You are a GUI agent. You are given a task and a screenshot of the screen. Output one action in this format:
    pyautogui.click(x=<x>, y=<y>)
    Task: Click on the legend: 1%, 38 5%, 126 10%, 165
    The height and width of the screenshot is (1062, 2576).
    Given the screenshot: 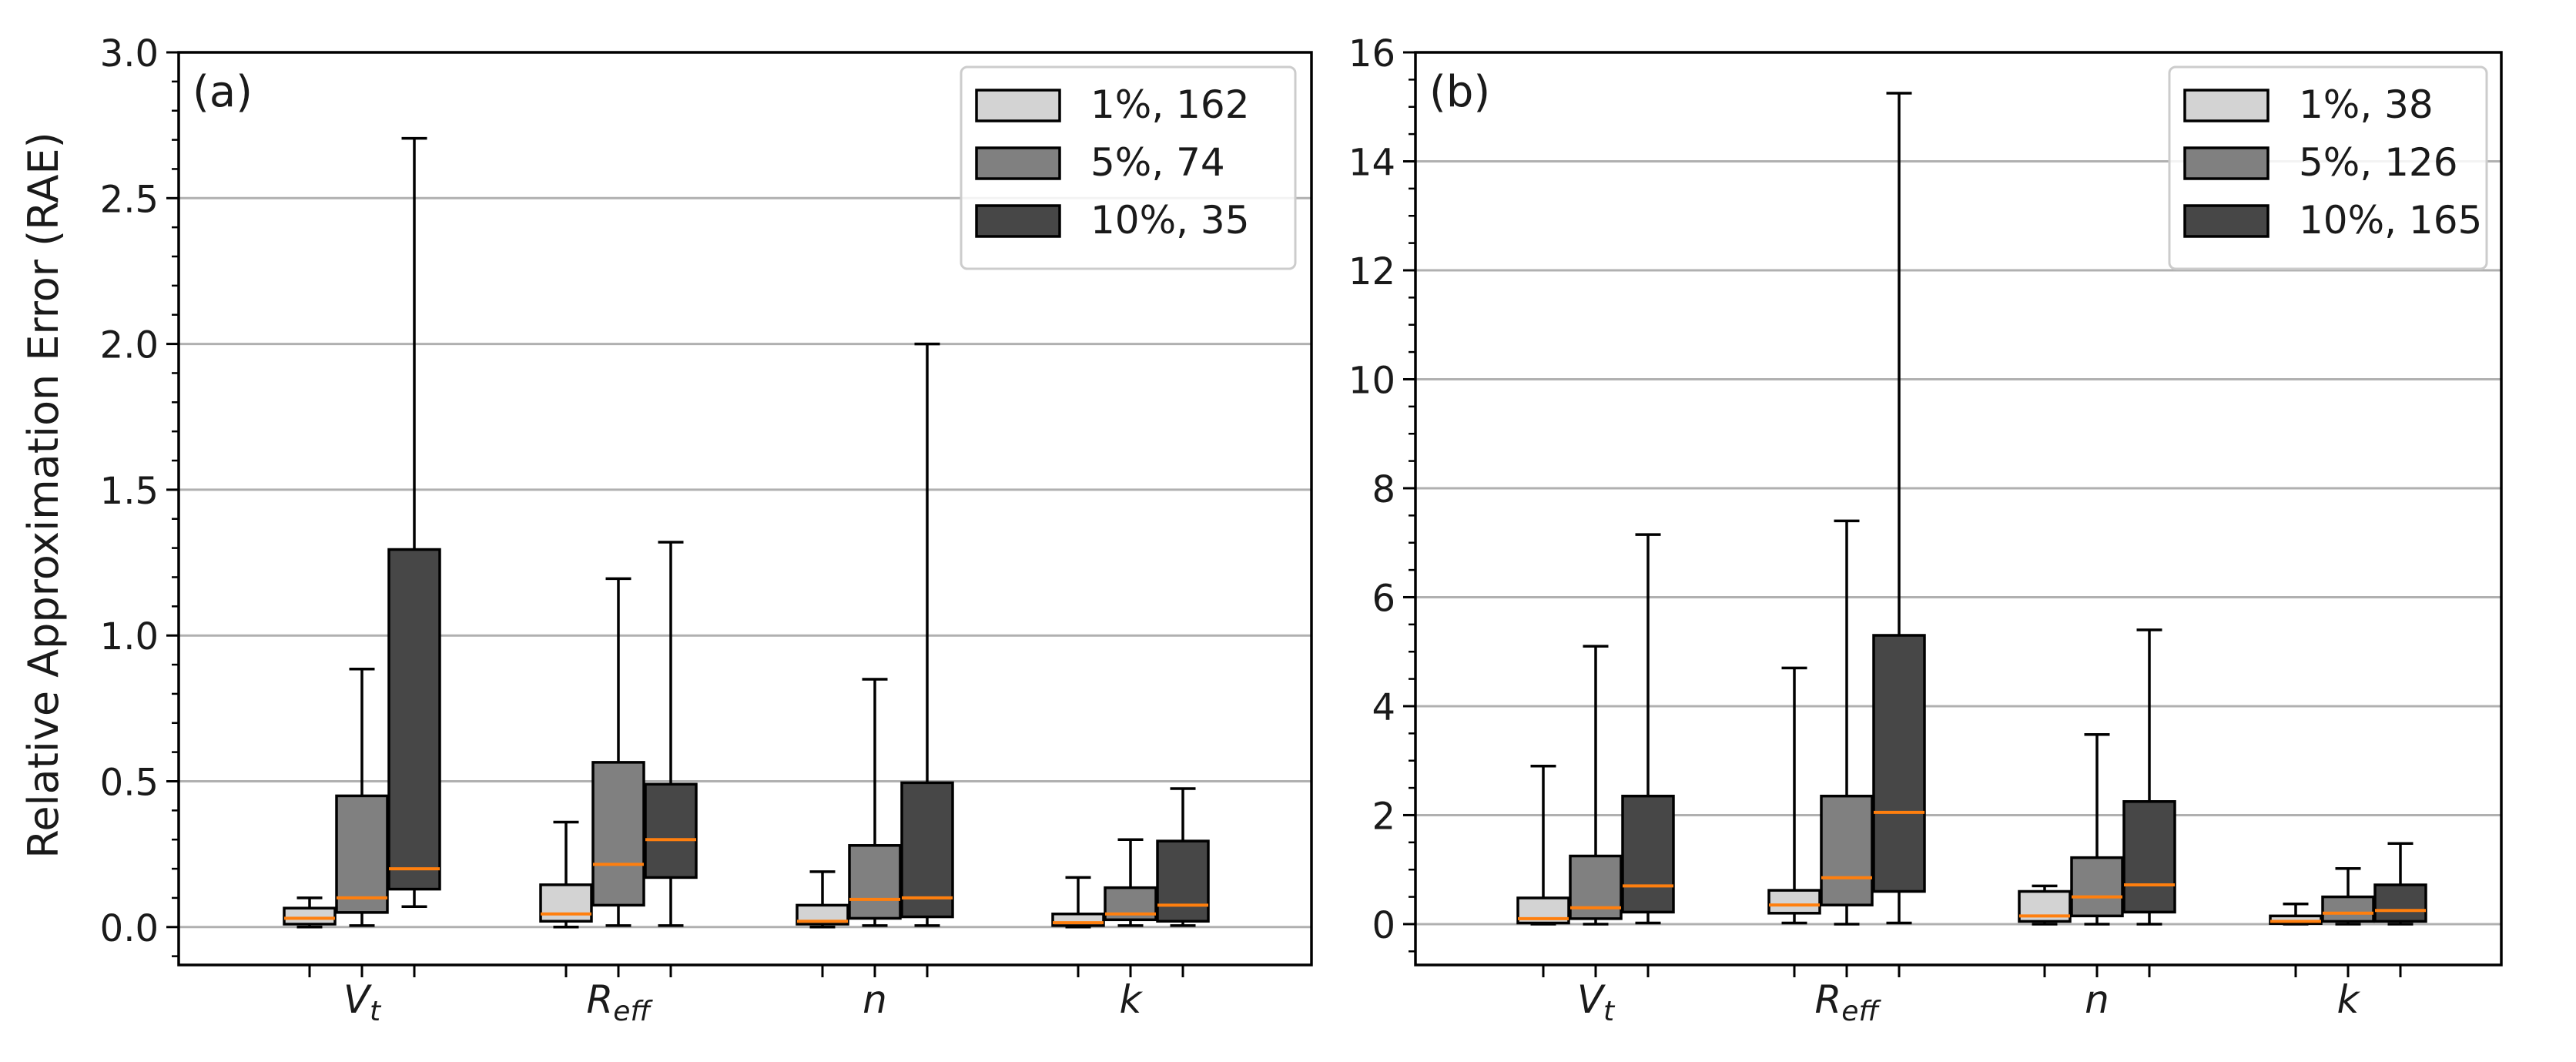 What is the action you would take?
    pyautogui.click(x=2328, y=167)
    